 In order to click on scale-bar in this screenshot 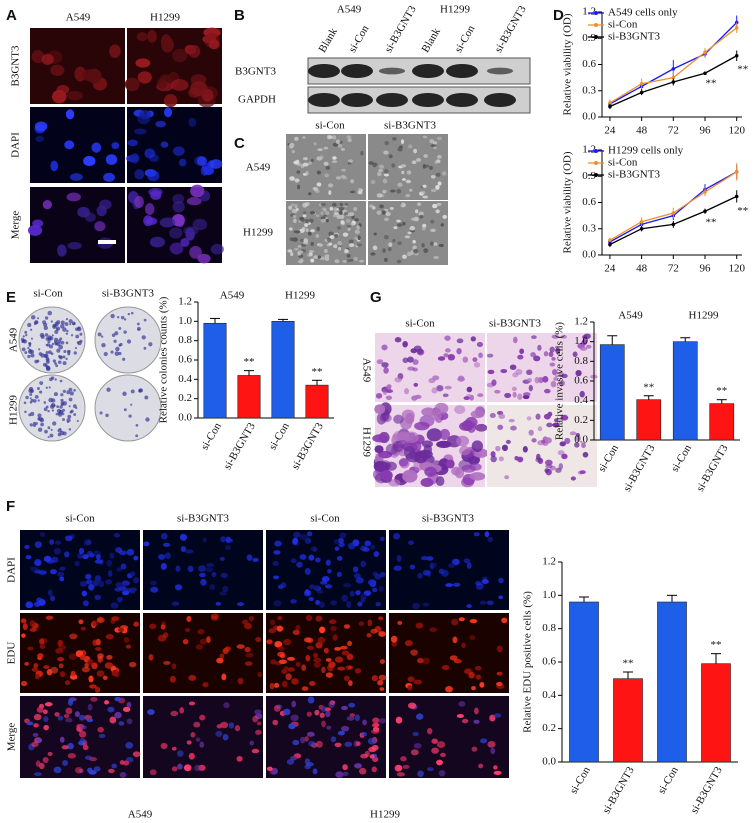, I will do `click(107, 242)`.